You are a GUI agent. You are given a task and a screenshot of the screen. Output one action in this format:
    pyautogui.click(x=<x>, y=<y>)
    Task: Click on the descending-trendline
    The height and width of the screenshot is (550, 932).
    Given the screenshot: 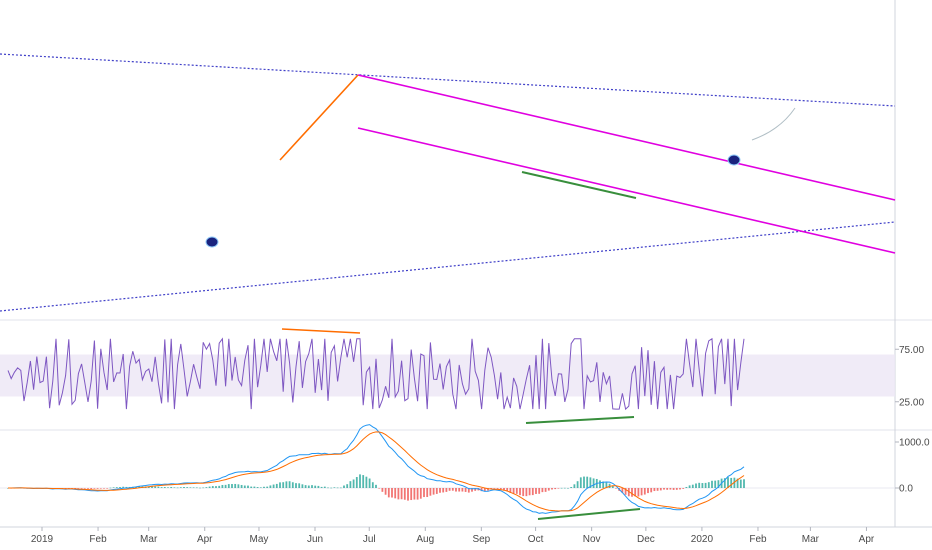 What is the action you would take?
    pyautogui.click(x=448, y=80)
    